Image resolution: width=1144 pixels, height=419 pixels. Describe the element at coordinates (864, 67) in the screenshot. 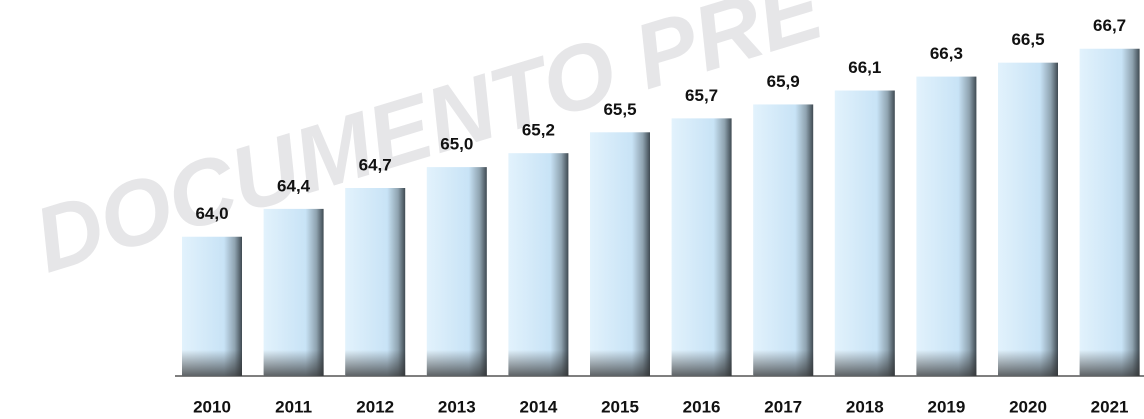

I see `value-label: 66,1` at that location.